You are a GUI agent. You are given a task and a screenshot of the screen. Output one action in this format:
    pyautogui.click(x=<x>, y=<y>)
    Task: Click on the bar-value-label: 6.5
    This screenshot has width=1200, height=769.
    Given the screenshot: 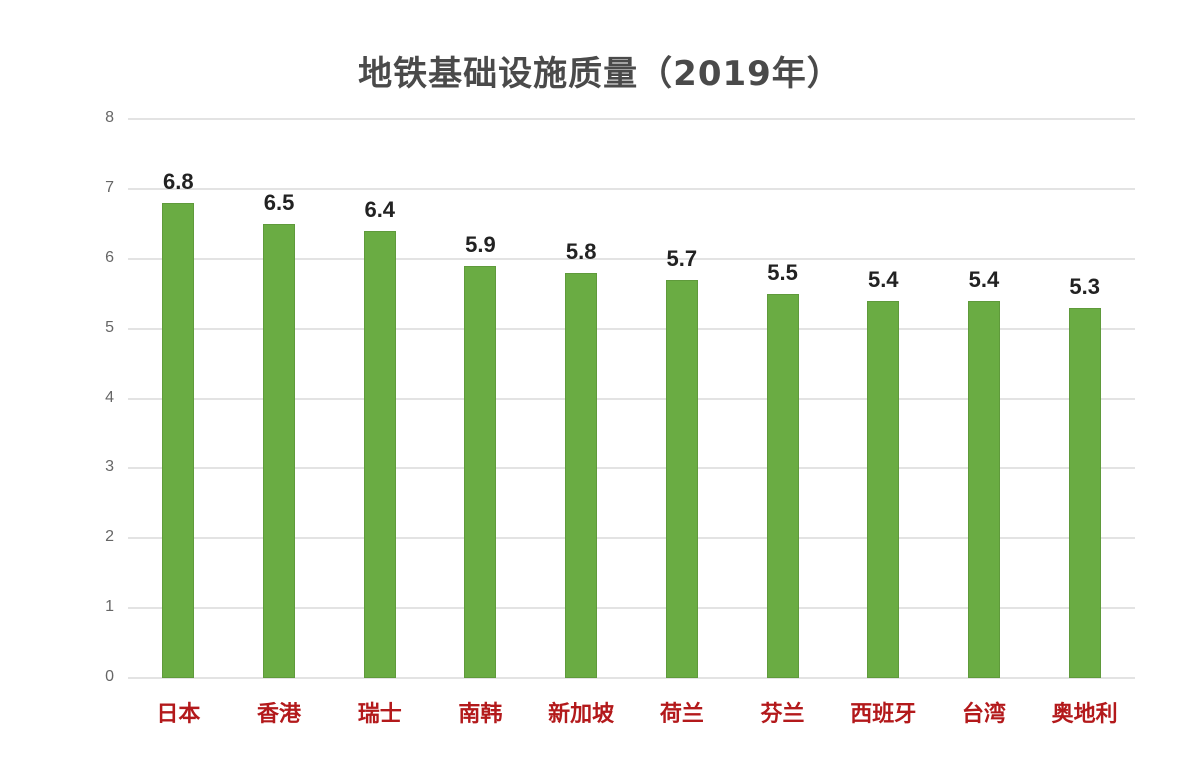 What is the action you would take?
    pyautogui.click(x=279, y=202)
    